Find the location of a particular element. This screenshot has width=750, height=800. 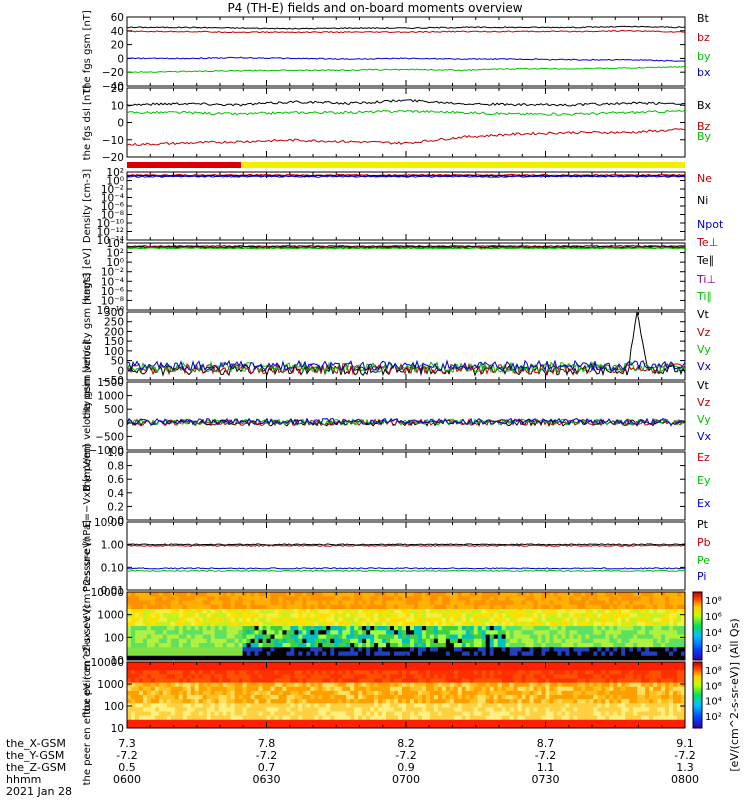

y-tick-label: 20 is located at coordinates (117, 89).